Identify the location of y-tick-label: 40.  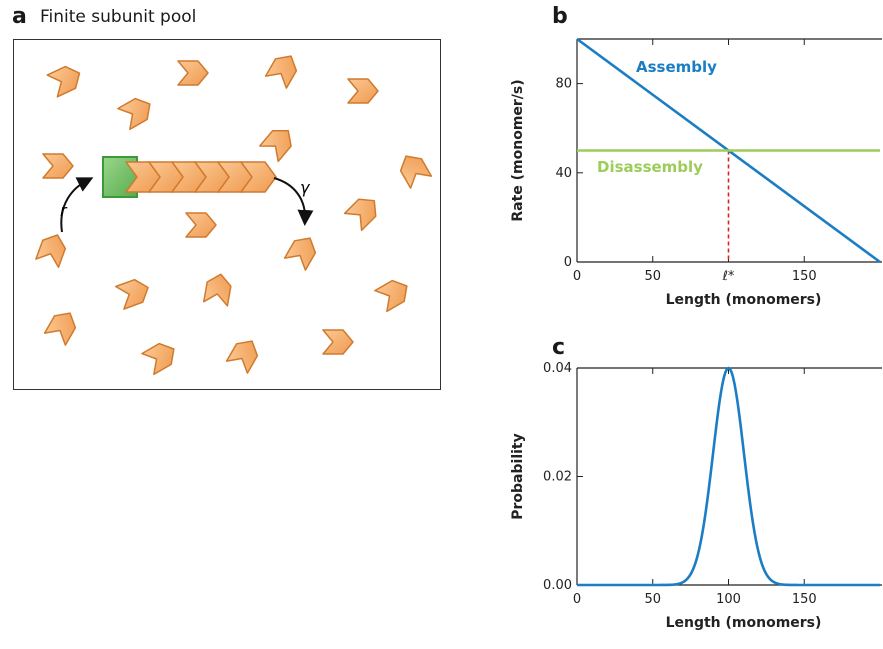
(563, 173).